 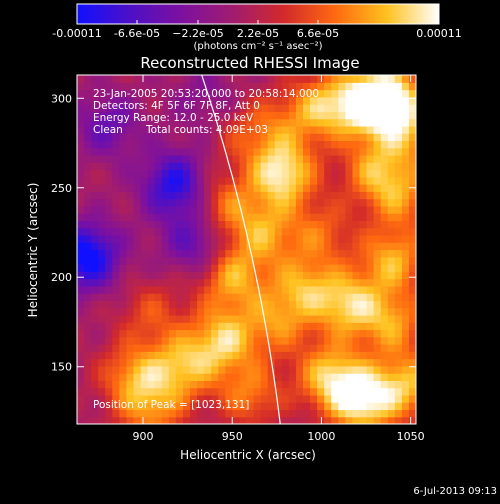 I want to click on footer-date: 6-Jul-2013 09:13, so click(x=455, y=491).